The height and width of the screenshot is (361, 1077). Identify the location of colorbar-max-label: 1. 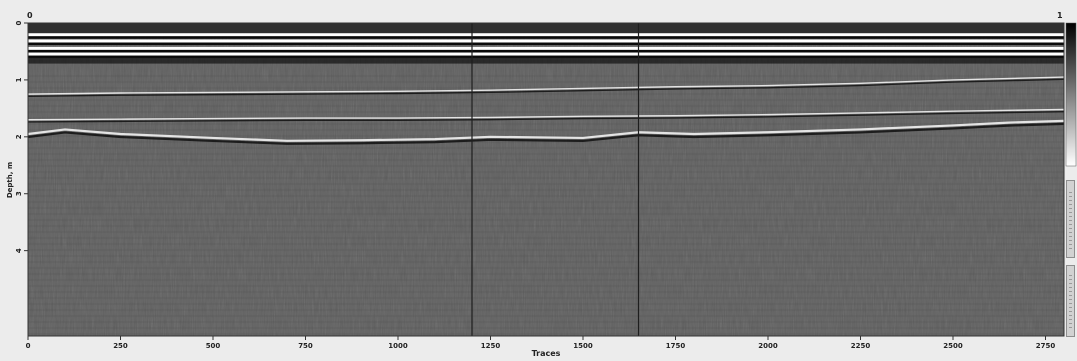
(1060, 15).